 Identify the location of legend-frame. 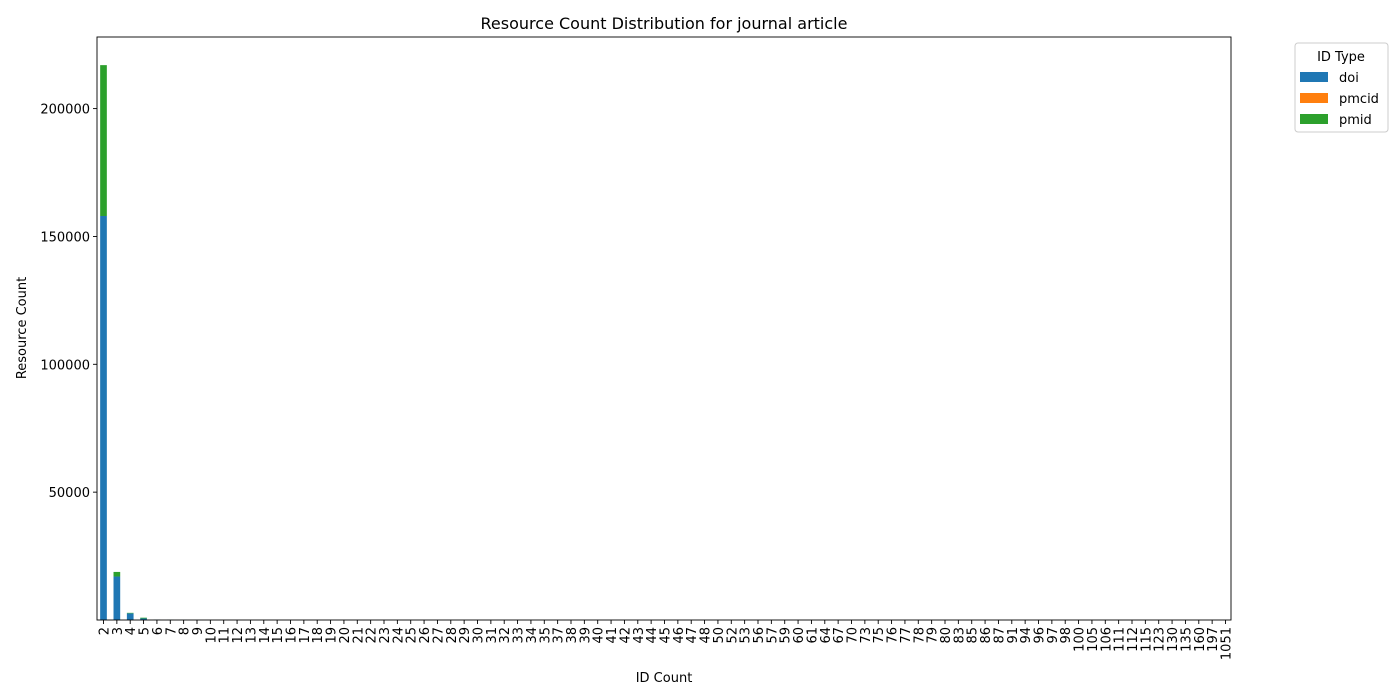
(1341, 87).